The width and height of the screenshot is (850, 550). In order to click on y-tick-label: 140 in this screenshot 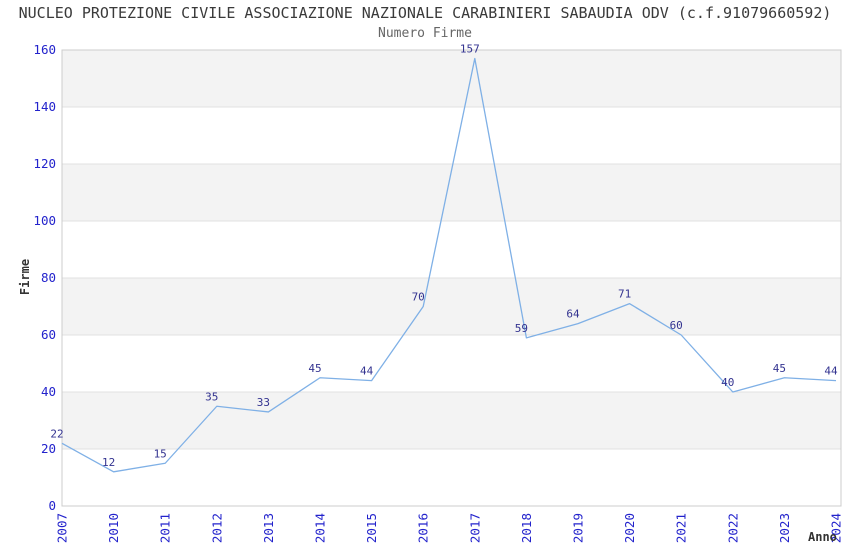, I will do `click(44, 106)`.